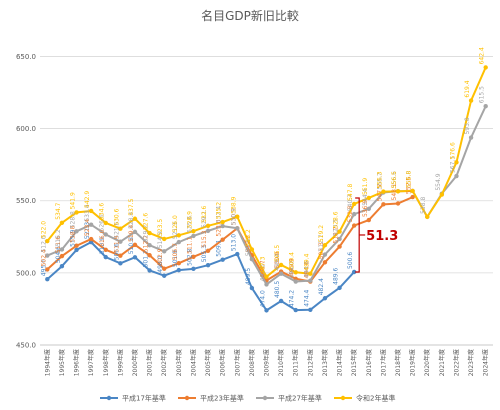  What do you see at coordinates (471, 362) in the screenshot?
I see `x-tick-label-29: 2023年度` at bounding box center [471, 362].